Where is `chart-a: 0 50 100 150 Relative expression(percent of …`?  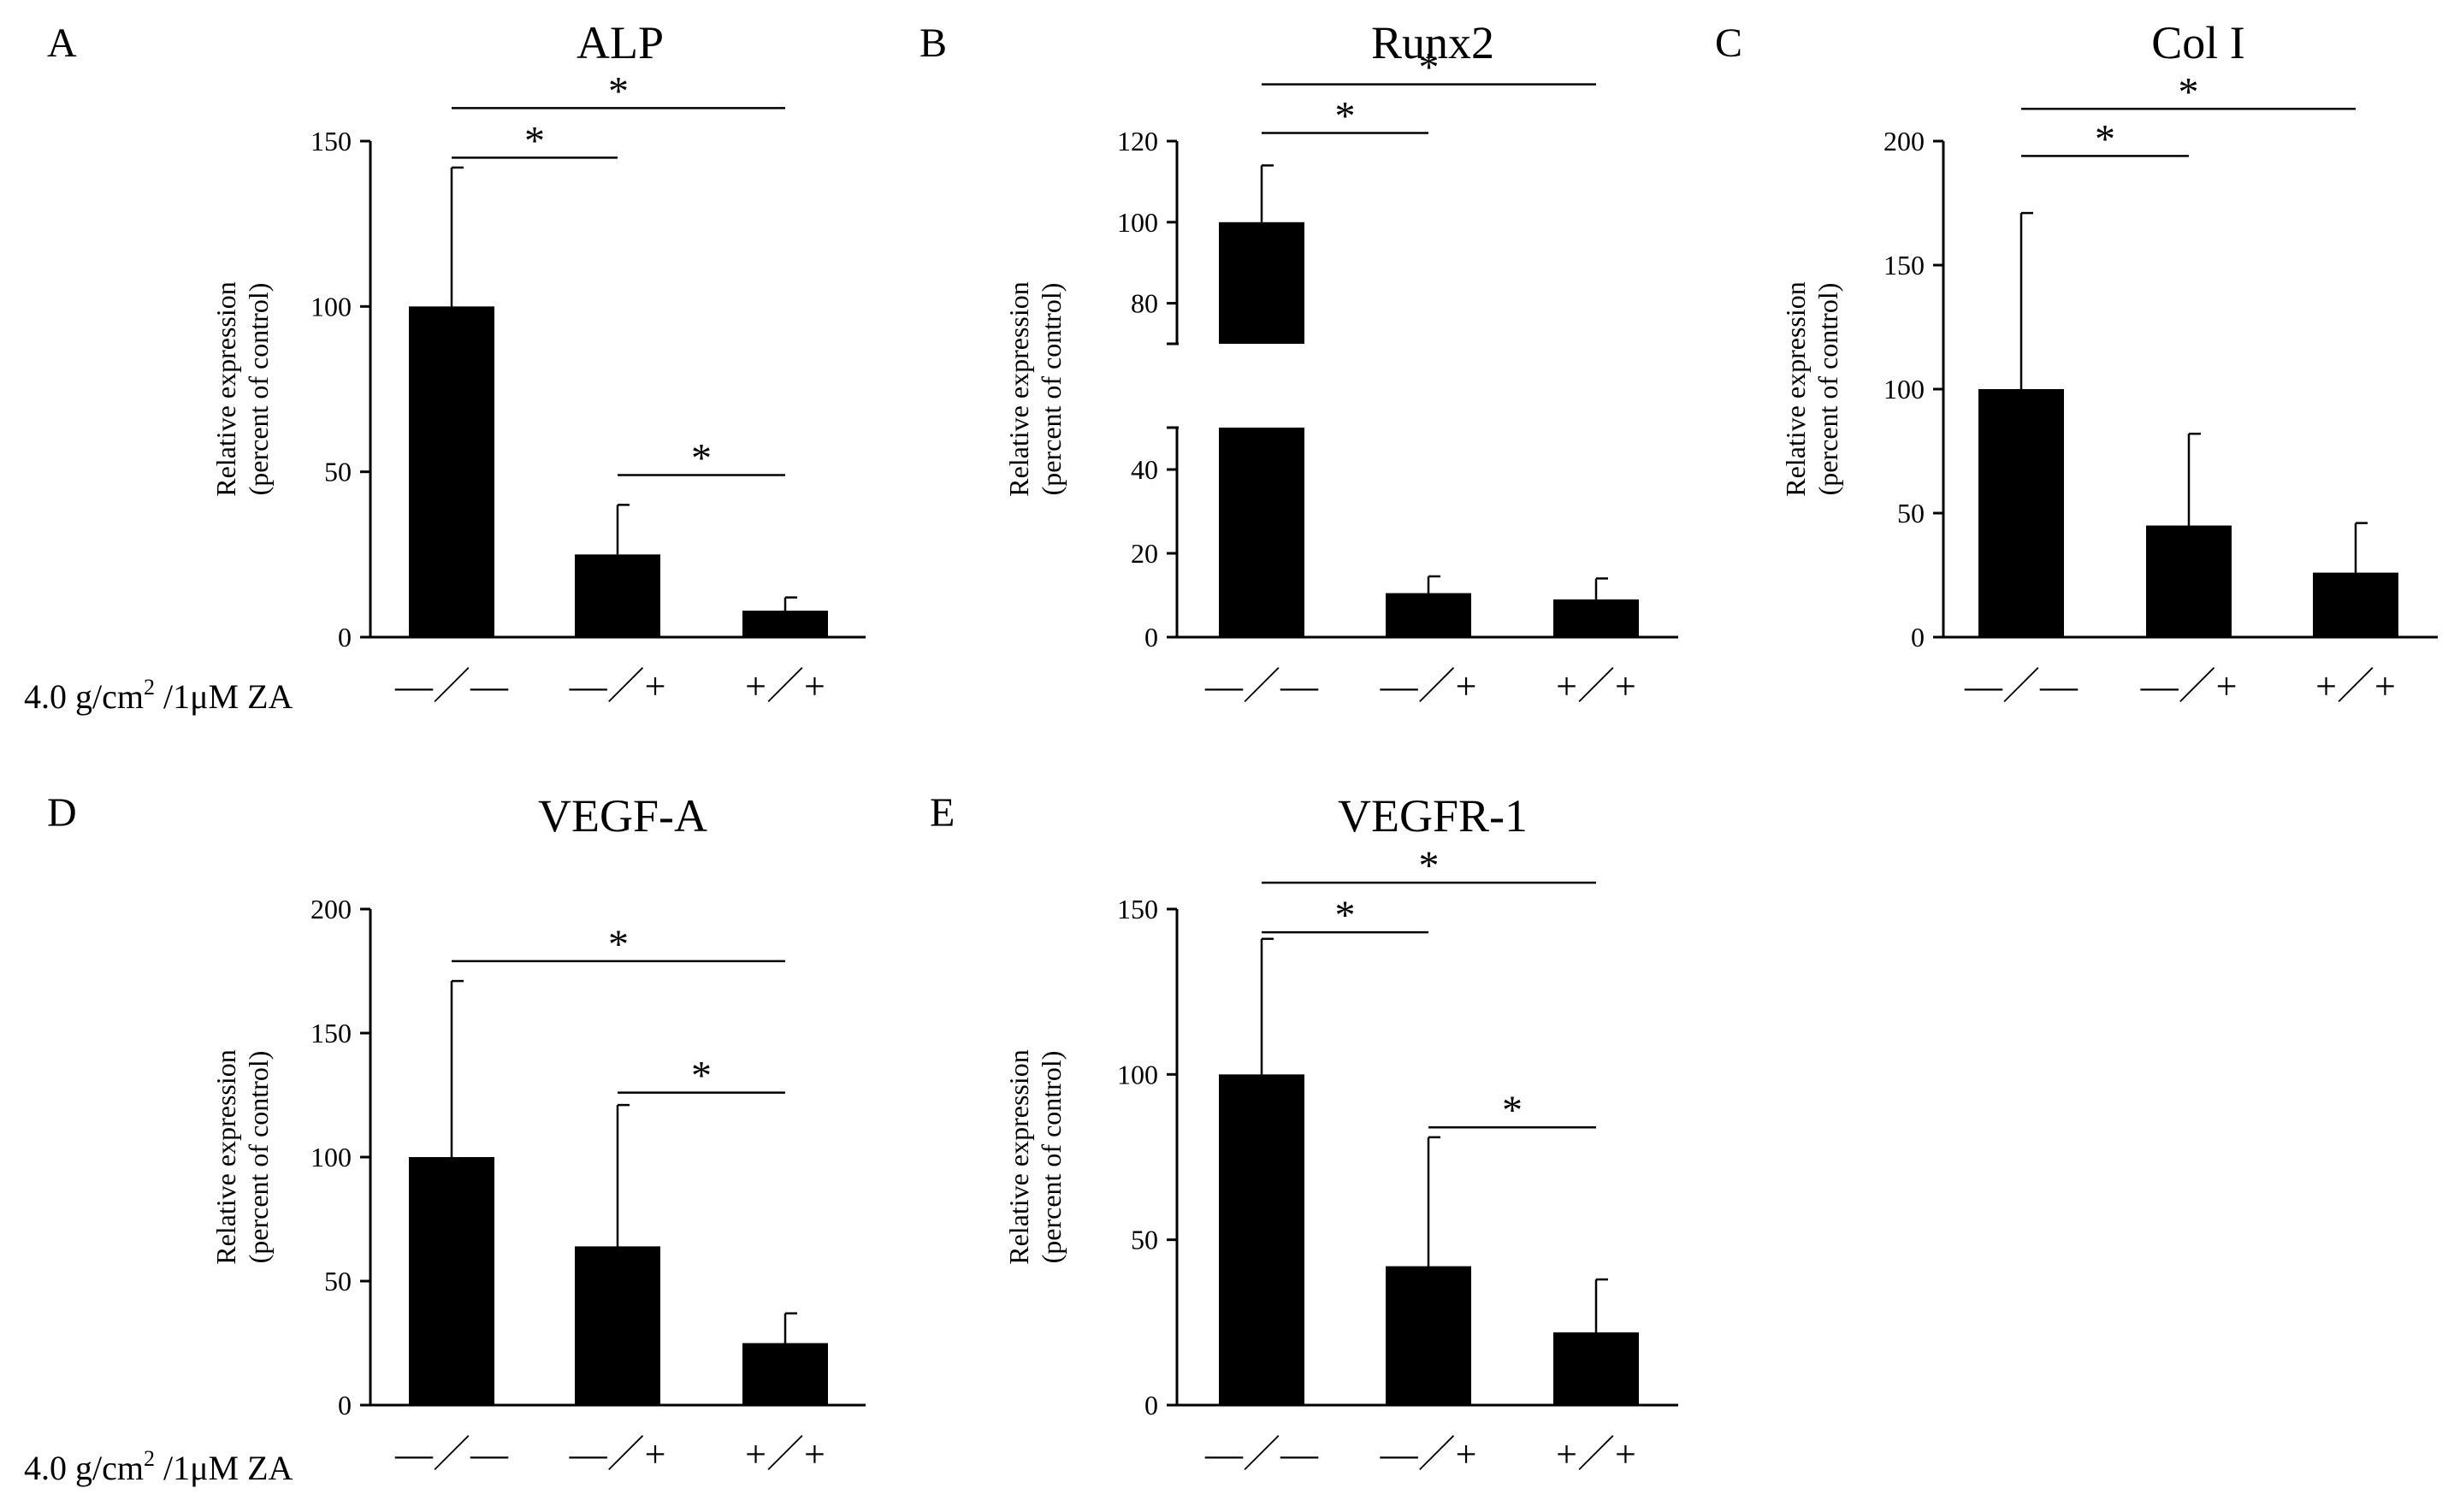
chart-a: 0 50 100 150 Relative expression(percent of … is located at coordinates (538, 387).